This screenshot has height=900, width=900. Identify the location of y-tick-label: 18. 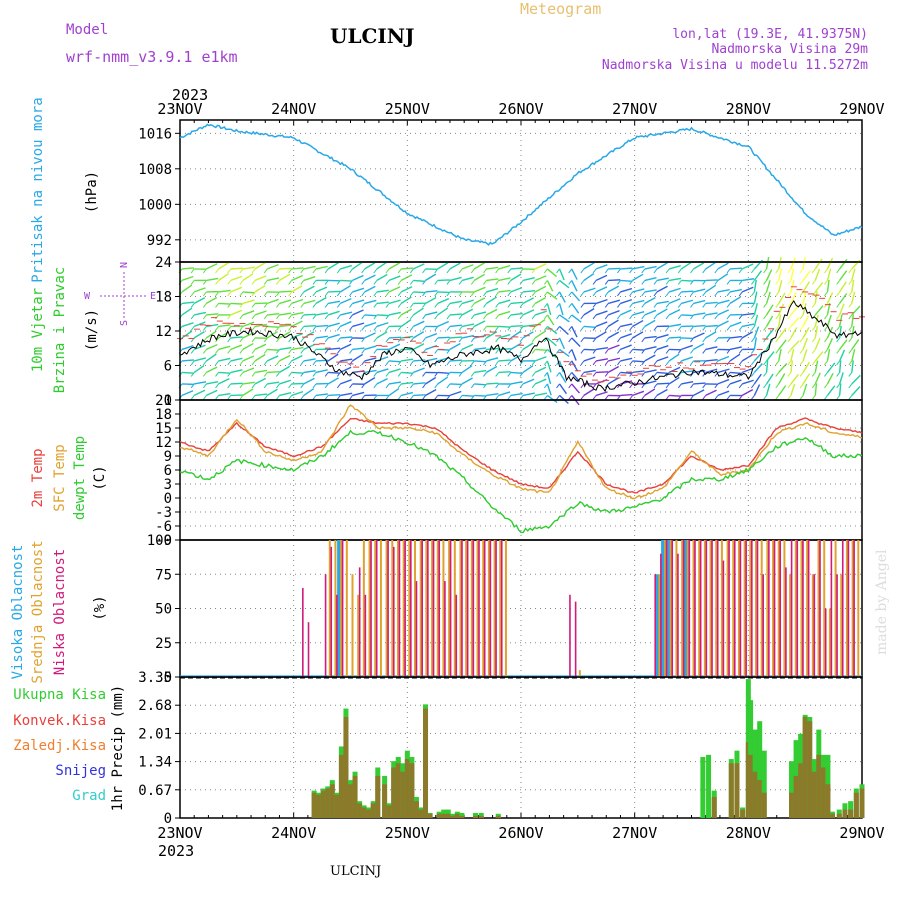
(163, 298).